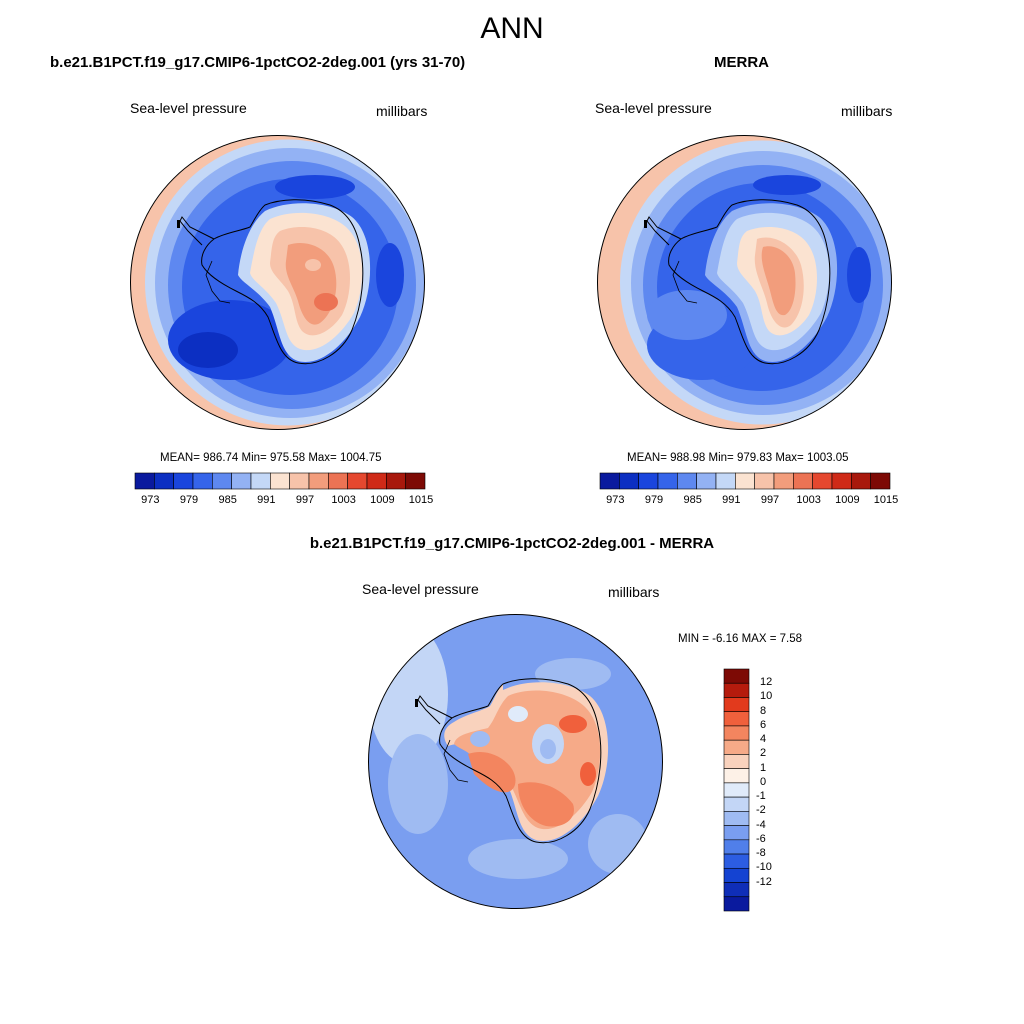 This screenshot has width=1024, height=1024. What do you see at coordinates (634, 592) in the screenshot?
I see `diff-units-label: millibars` at bounding box center [634, 592].